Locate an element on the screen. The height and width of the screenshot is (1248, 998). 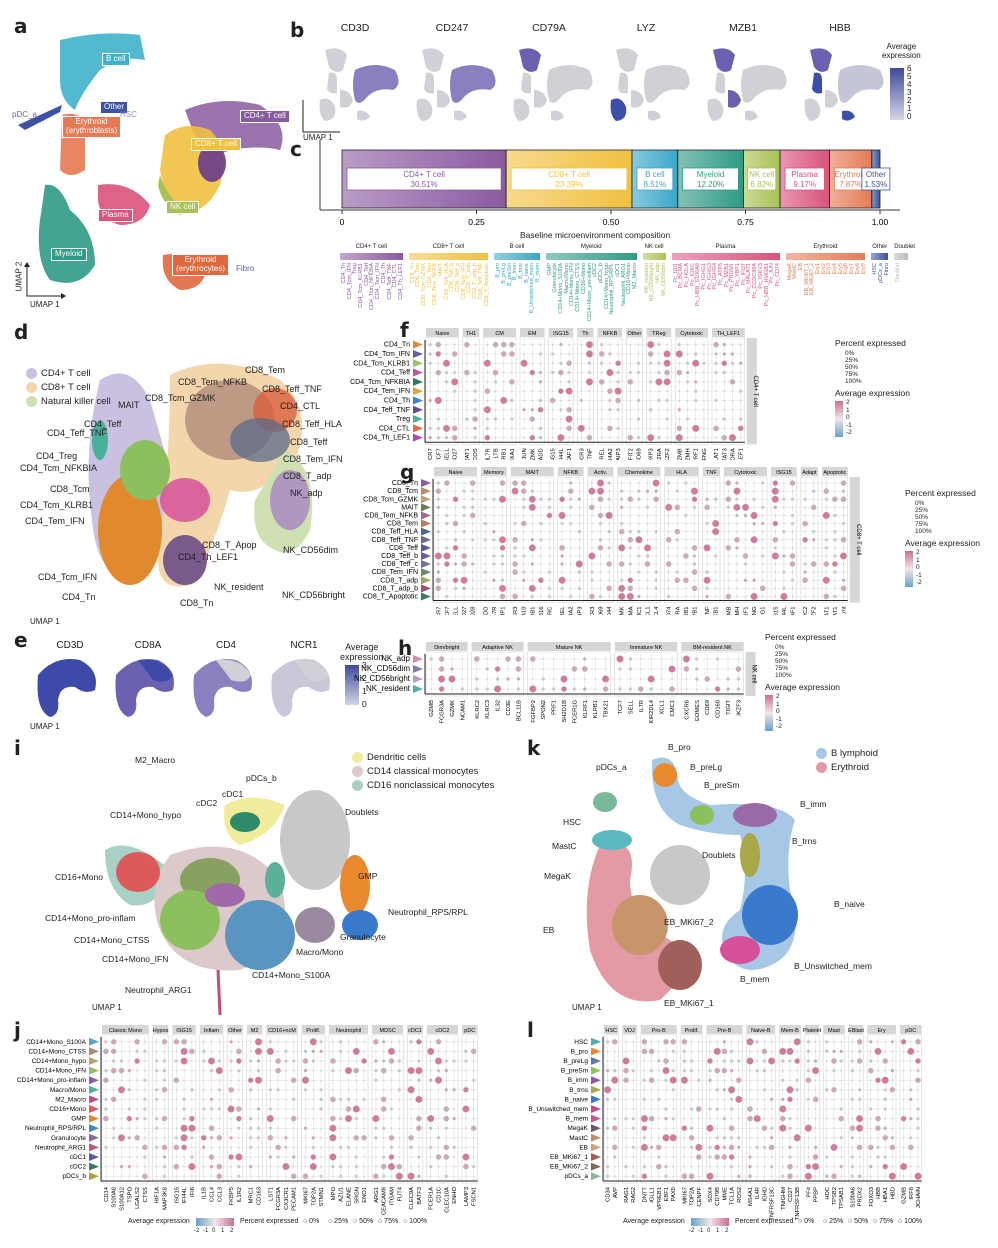
gene-label: CTSS is located at coordinates (146, 1195).